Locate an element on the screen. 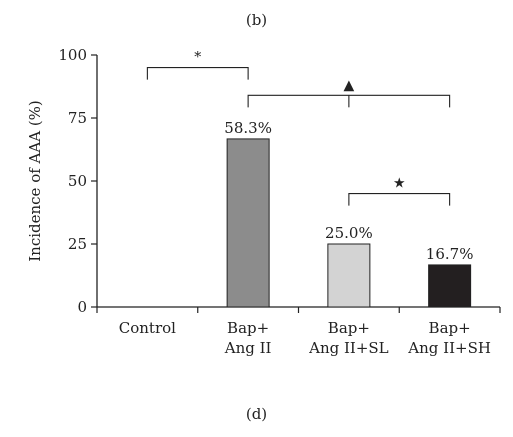 The image size is (513, 437). x-tick-label: Bap+ Ang II is located at coordinates (248, 338).